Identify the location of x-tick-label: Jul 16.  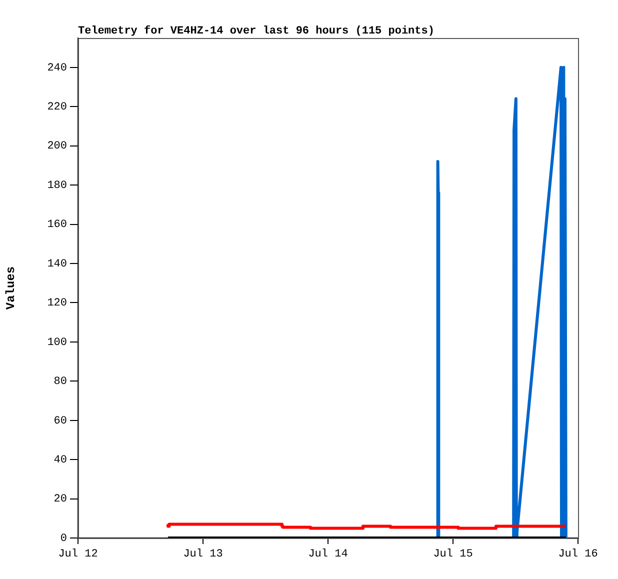
(578, 554).